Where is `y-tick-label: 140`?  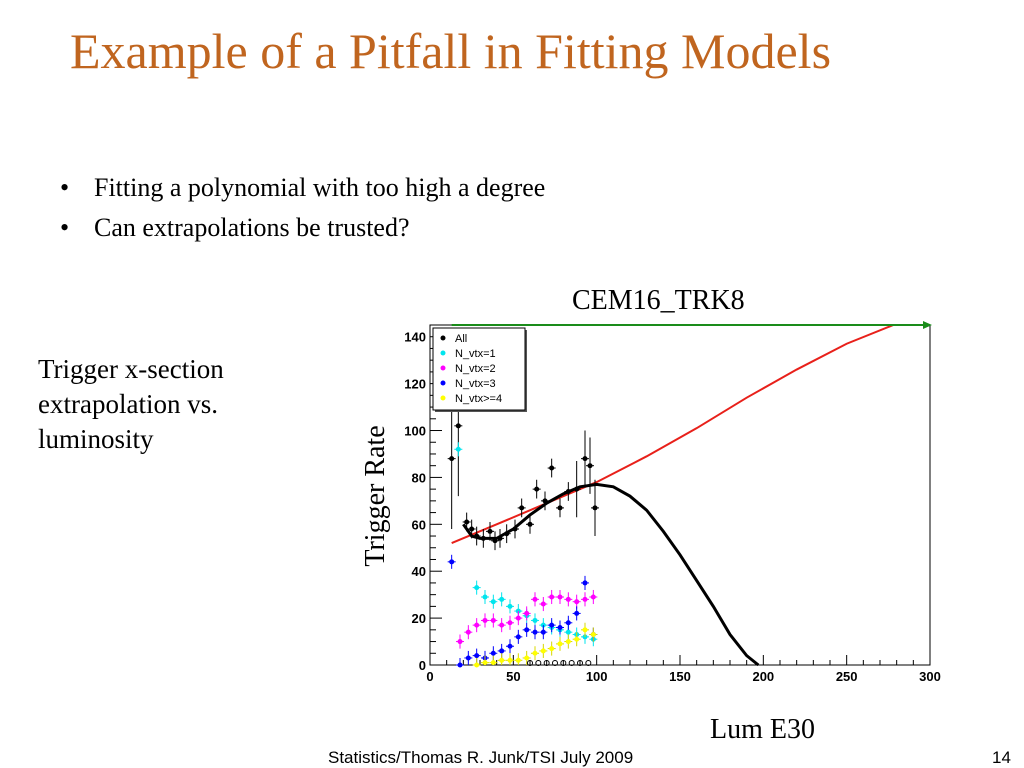
y-tick-label: 140 is located at coordinates (415, 337).